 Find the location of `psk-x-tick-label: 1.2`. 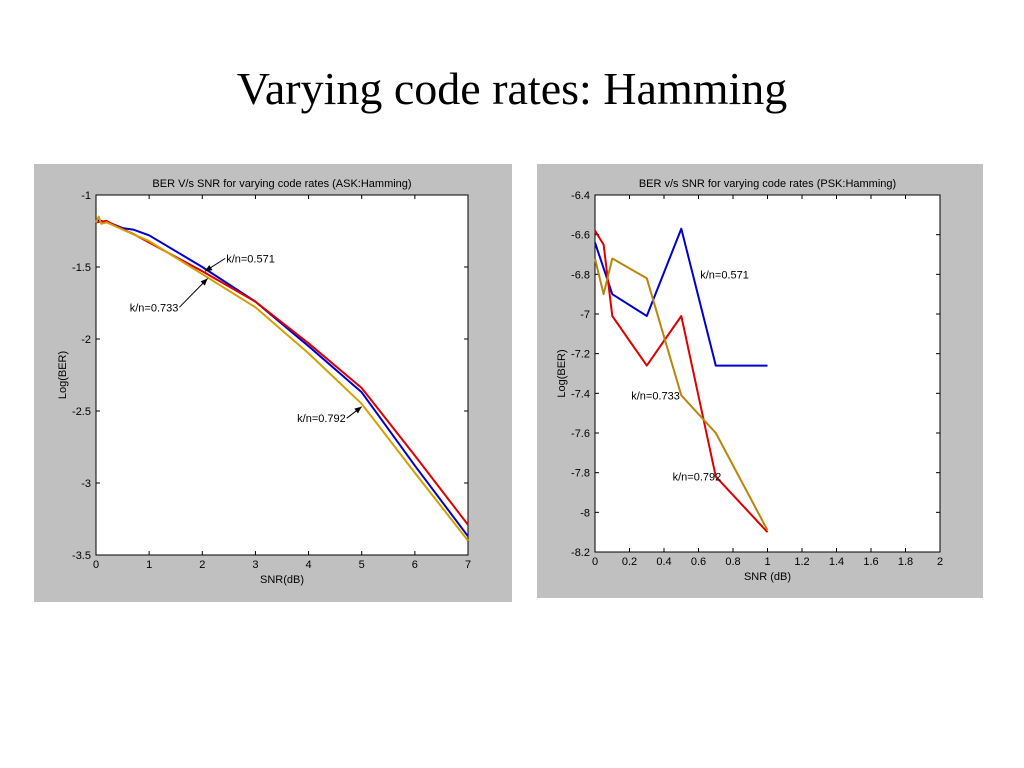

psk-x-tick-label: 1.2 is located at coordinates (801, 562).